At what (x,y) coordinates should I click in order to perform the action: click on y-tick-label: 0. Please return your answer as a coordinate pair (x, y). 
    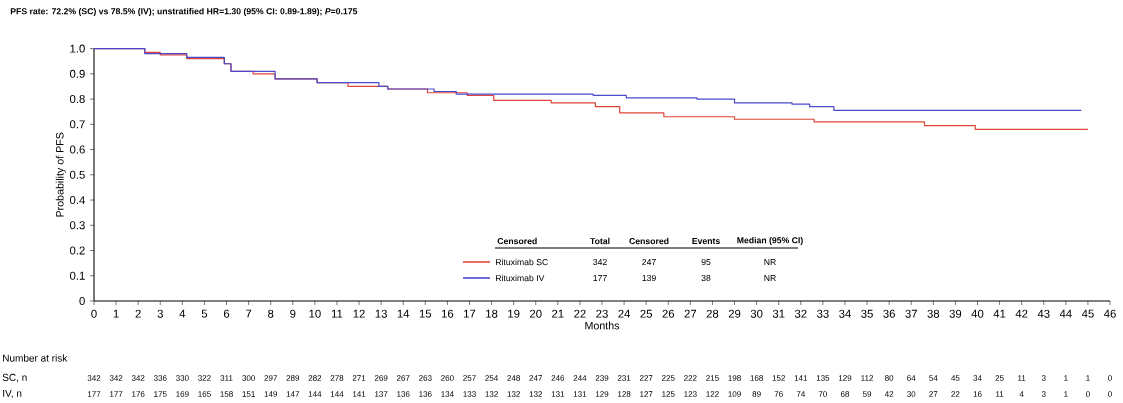
    Looking at the image, I should click on (82, 301).